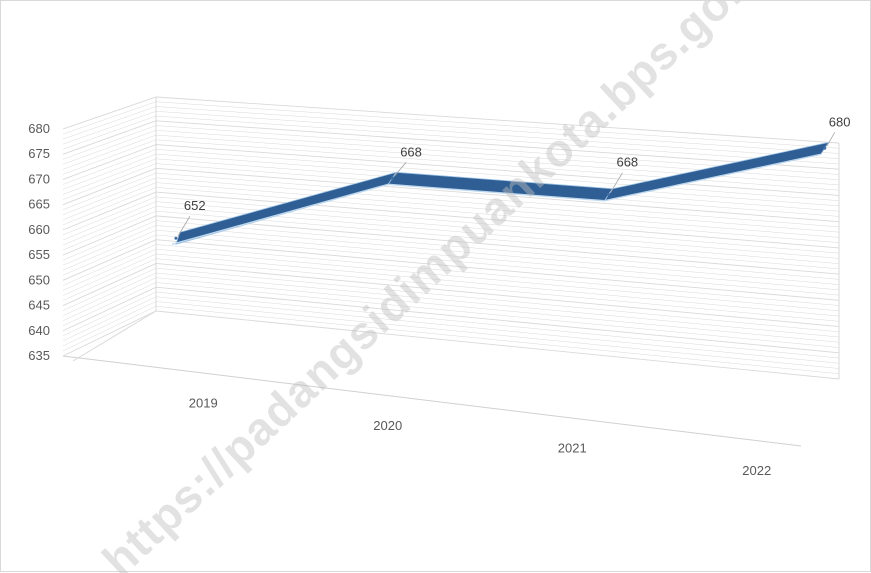  I want to click on y-axis-ticks: 635 640 645 650 655 660 665 670 675 680, so click(39, 242).